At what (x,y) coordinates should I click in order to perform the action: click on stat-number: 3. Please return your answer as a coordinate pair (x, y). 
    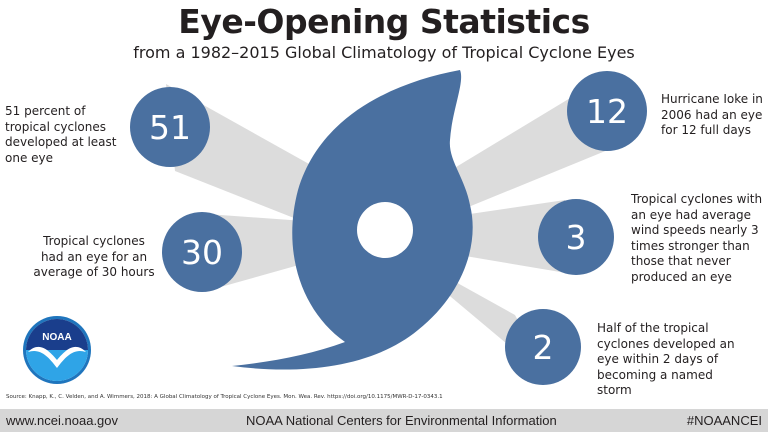
    Looking at the image, I should click on (576, 237).